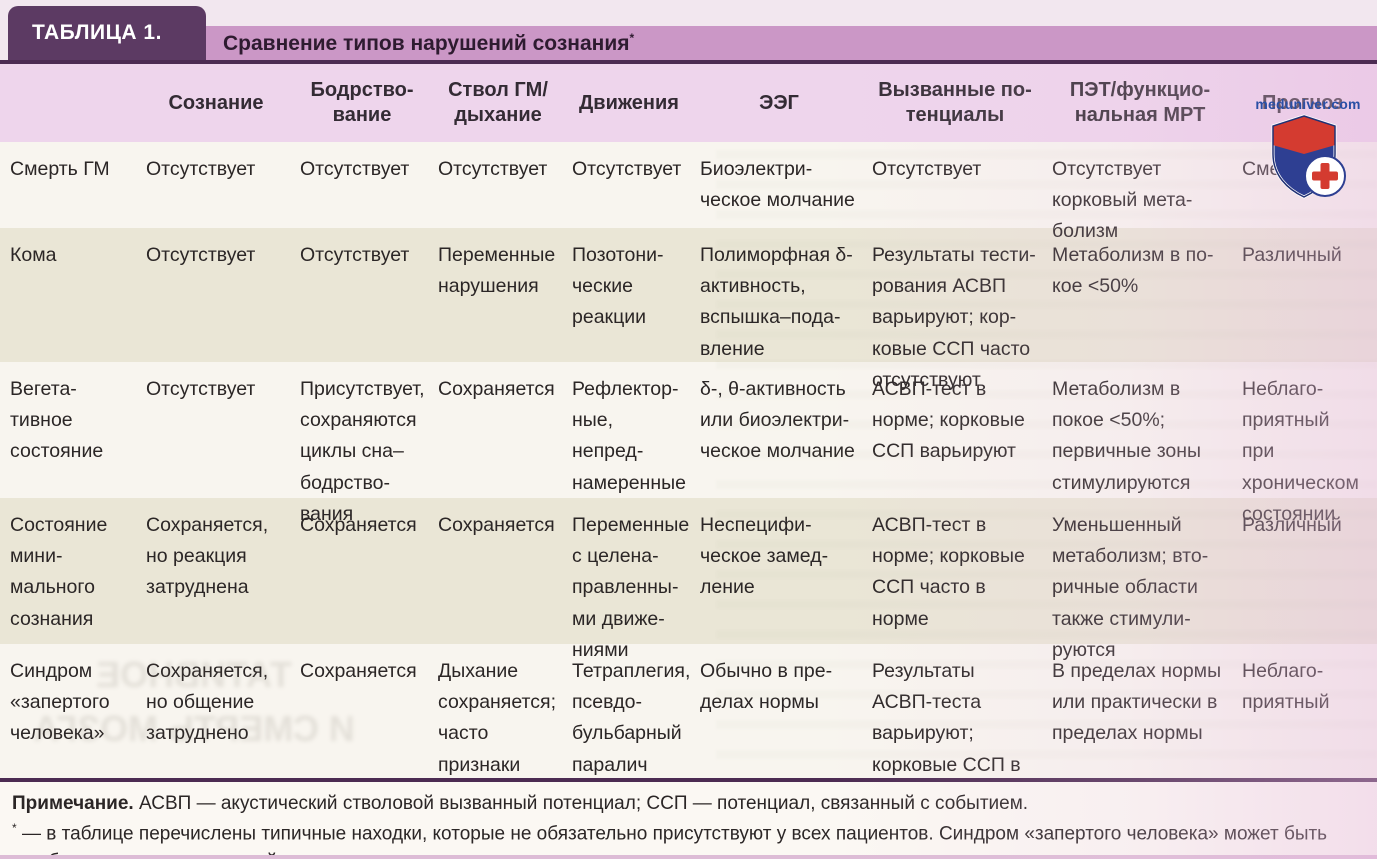  What do you see at coordinates (1140, 102) in the screenshot?
I see `column-header-pet-fmri: ПЭТ/функцио­нальная МРТ` at bounding box center [1140, 102].